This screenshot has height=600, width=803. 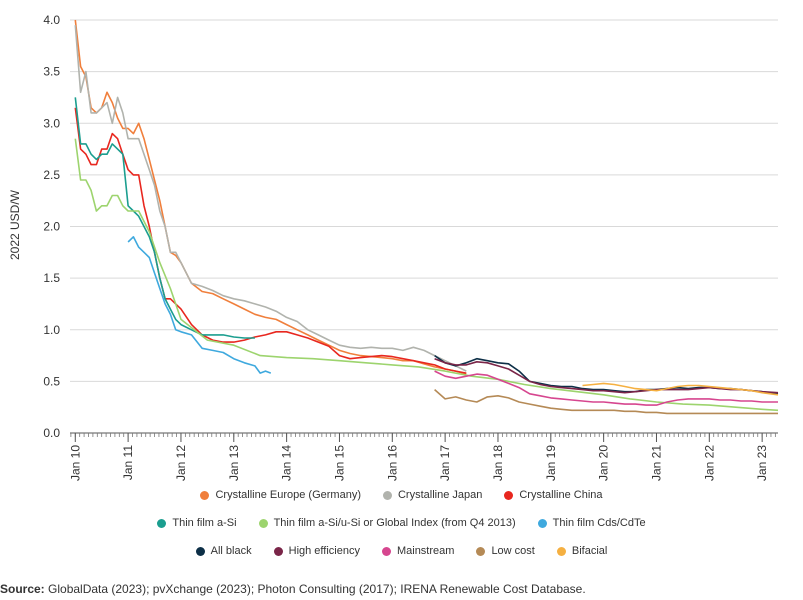 I want to click on x-tick-label: Jan 15, so click(x=339, y=463).